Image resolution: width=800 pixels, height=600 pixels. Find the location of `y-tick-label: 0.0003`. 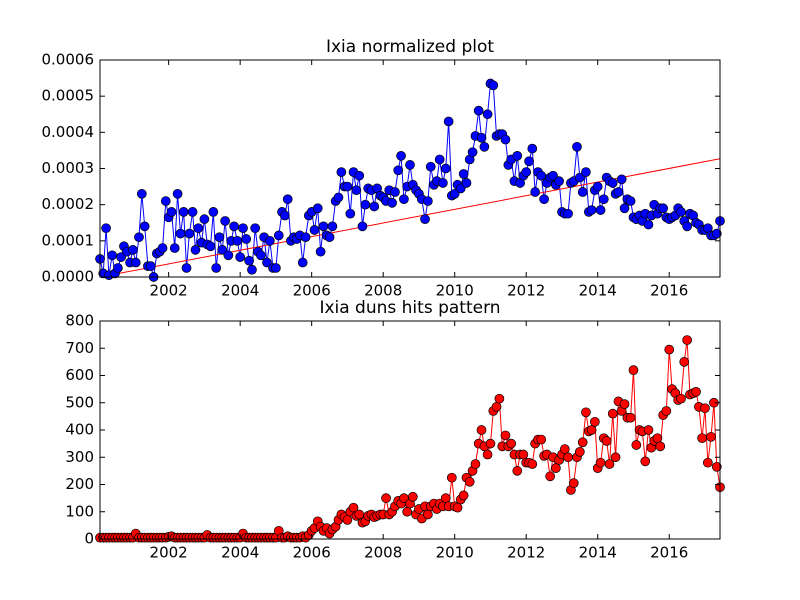

y-tick-label: 0.0003 is located at coordinates (68, 168).